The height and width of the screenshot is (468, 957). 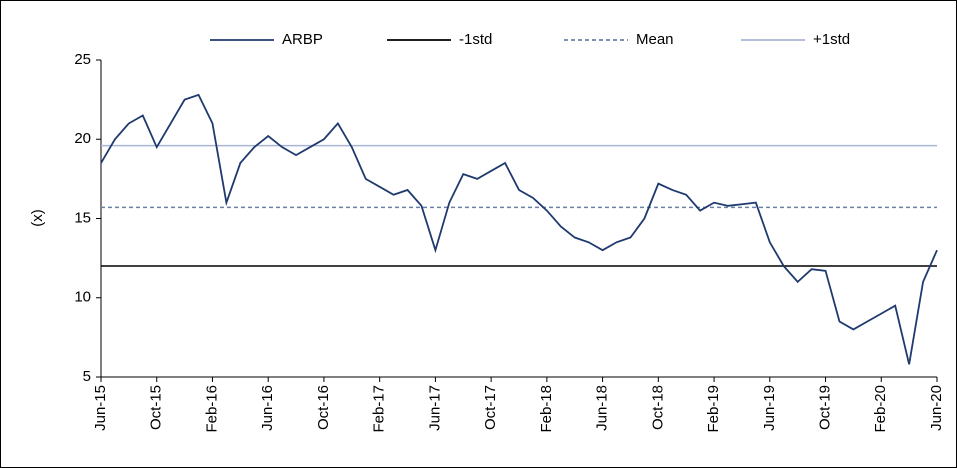 What do you see at coordinates (267, 408) in the screenshot?
I see `x-tick-label: Jun-16` at bounding box center [267, 408].